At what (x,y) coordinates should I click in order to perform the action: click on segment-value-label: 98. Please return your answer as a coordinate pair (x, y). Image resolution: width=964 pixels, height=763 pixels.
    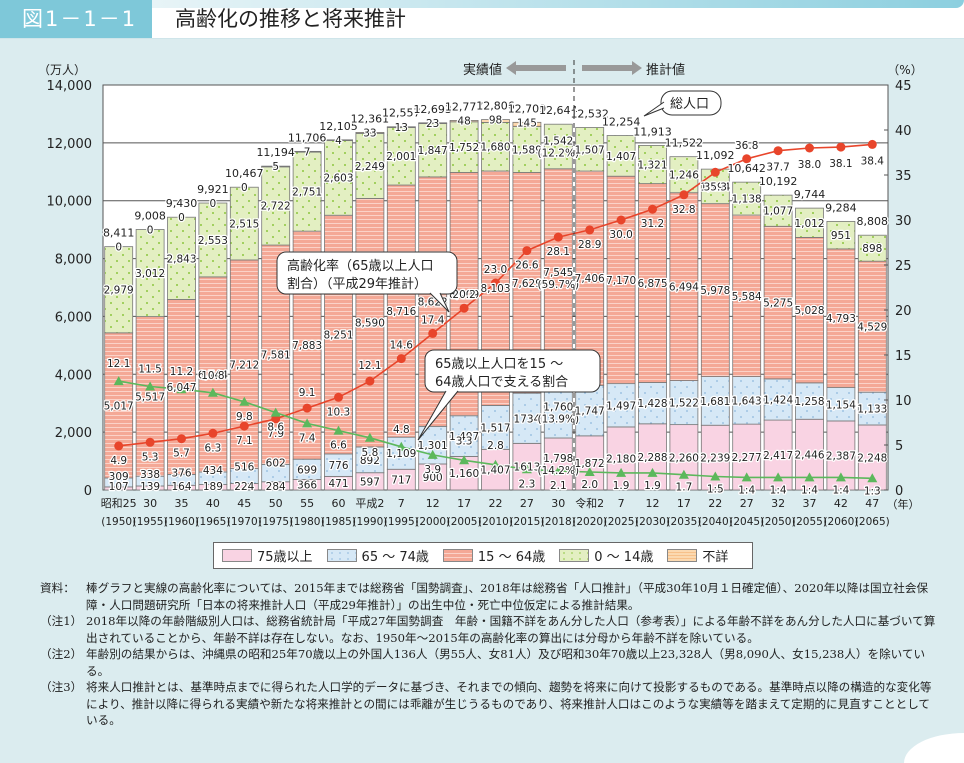
    Looking at the image, I should click on (495, 121).